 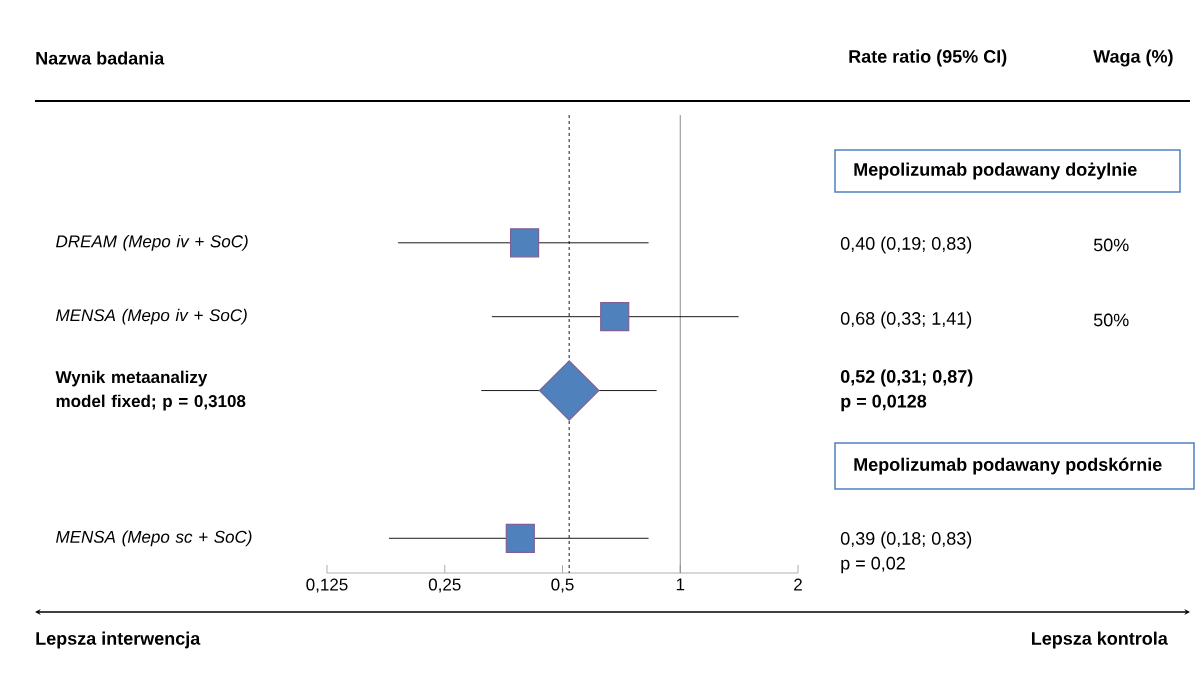 What do you see at coordinates (1133, 58) in the screenshot?
I see `text: Waga (%)` at bounding box center [1133, 58].